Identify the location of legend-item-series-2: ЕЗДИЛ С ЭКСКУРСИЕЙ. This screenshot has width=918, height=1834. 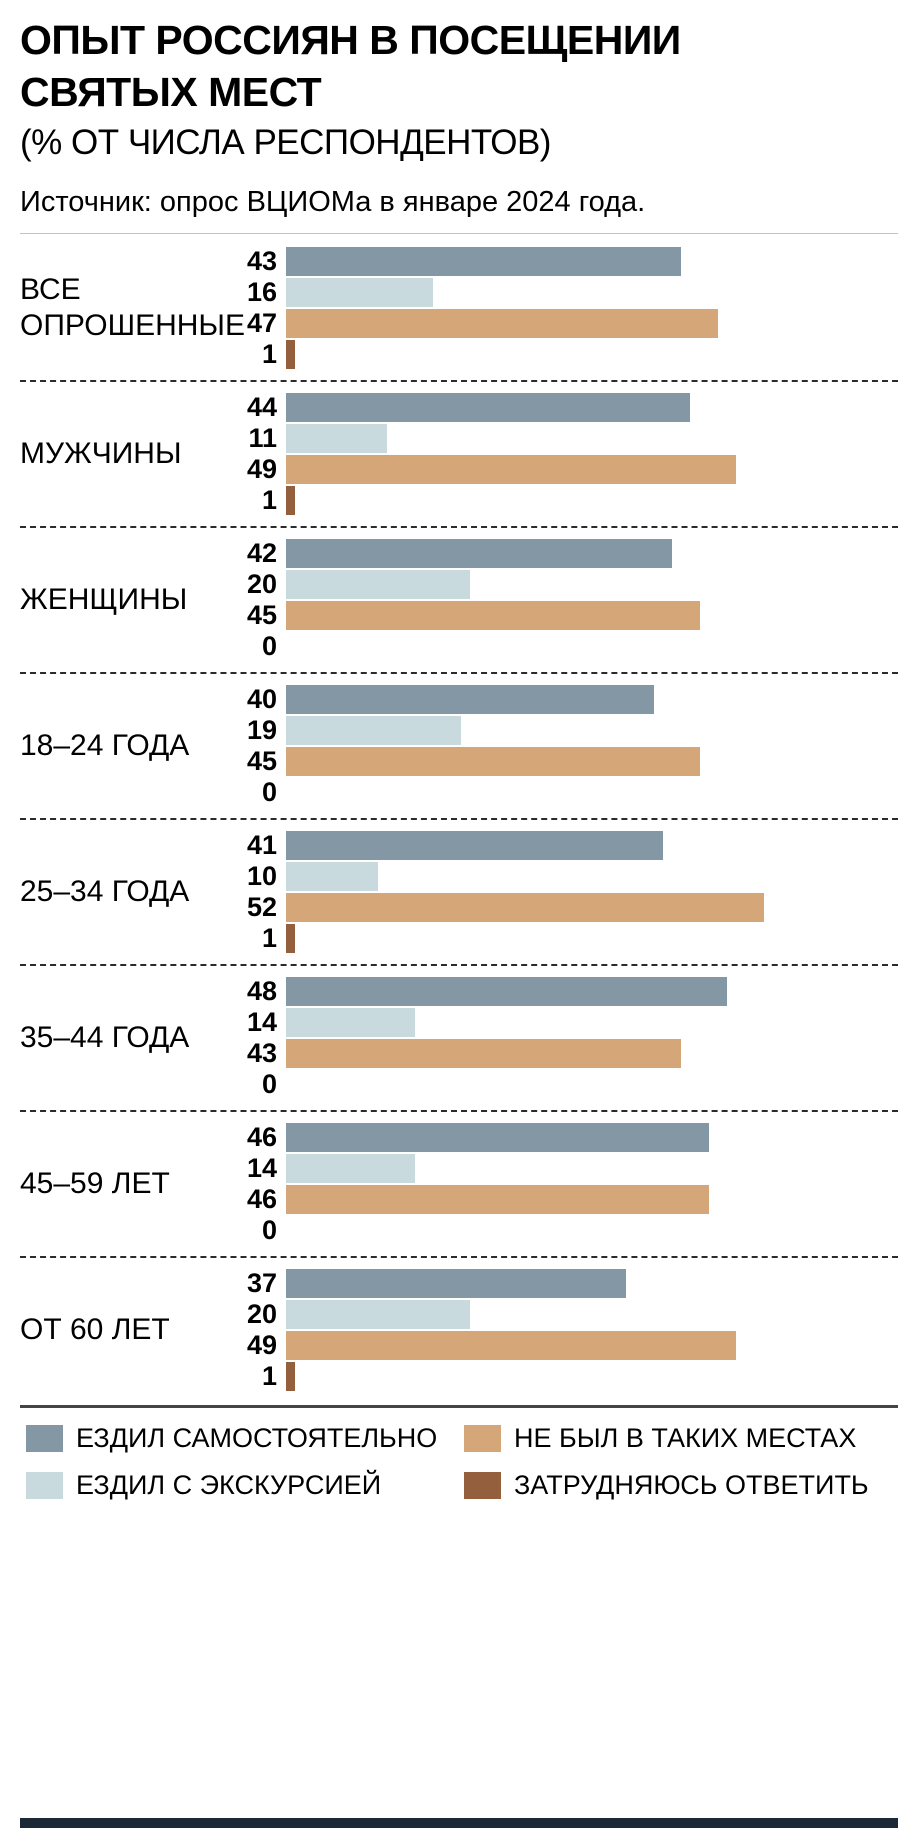
(240, 1485).